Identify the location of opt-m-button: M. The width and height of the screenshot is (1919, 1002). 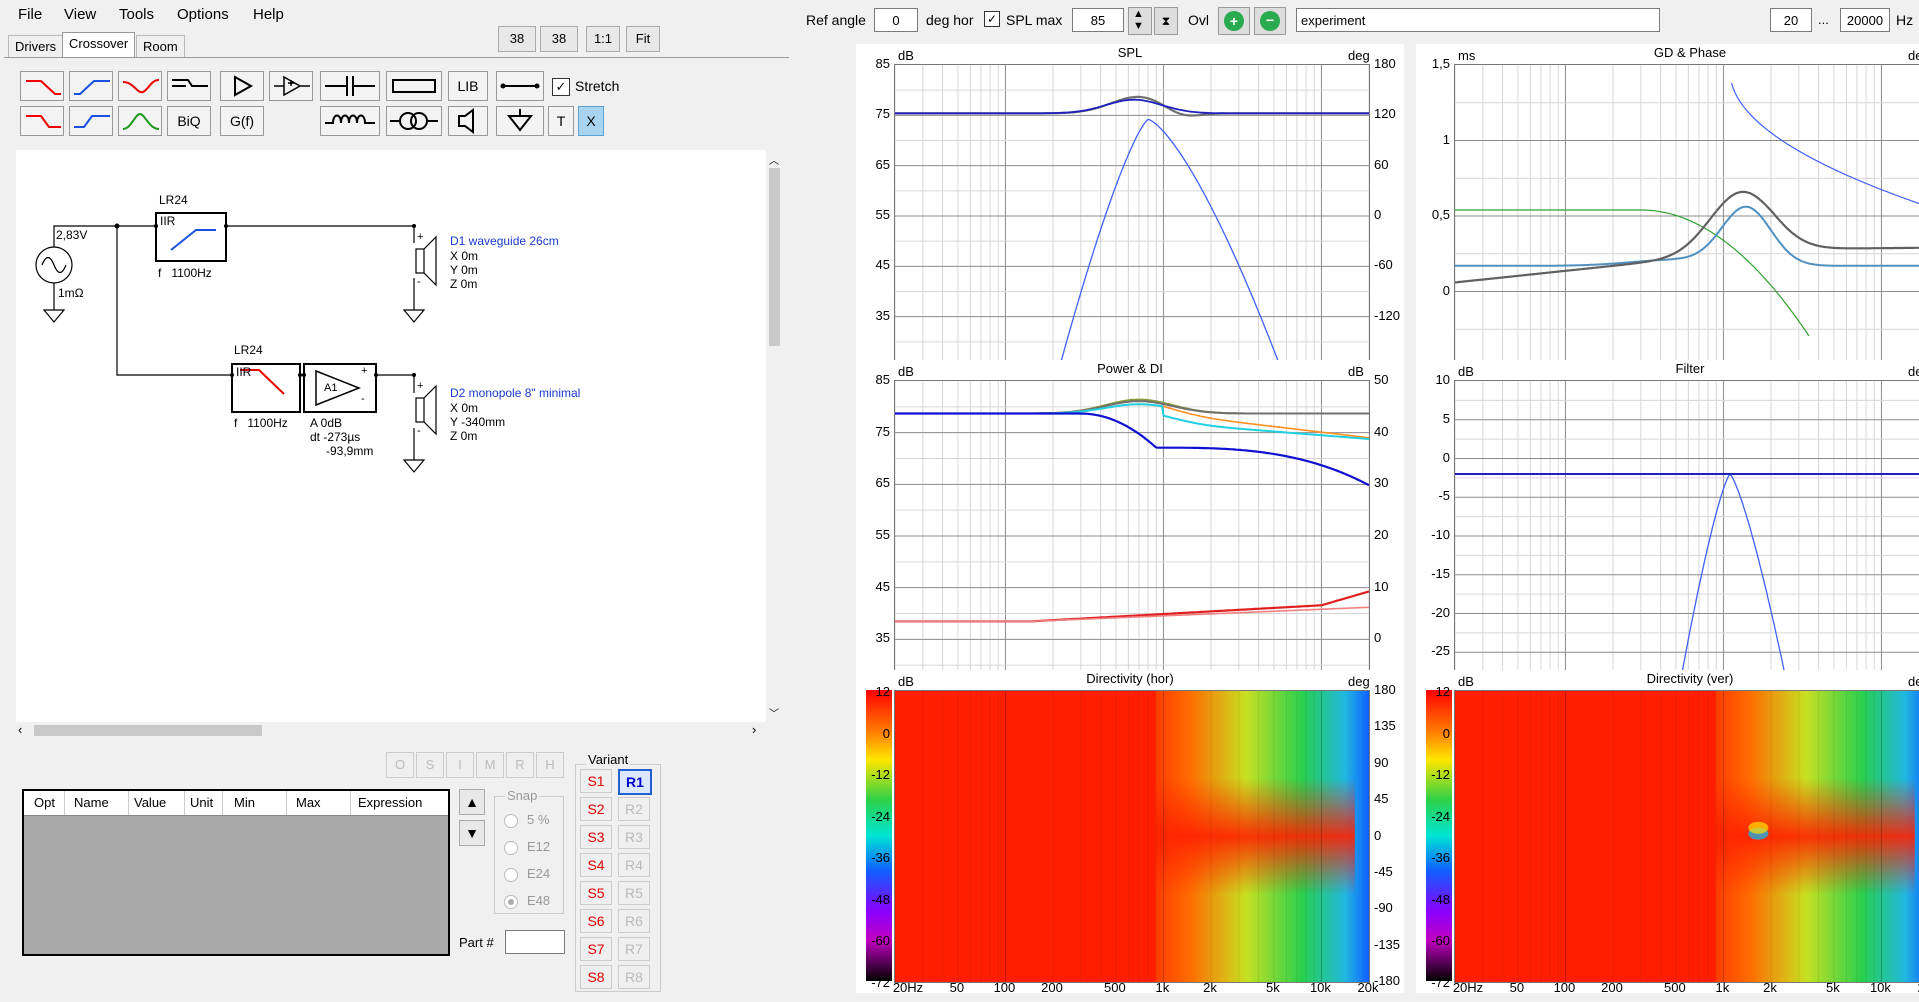
(490, 765).